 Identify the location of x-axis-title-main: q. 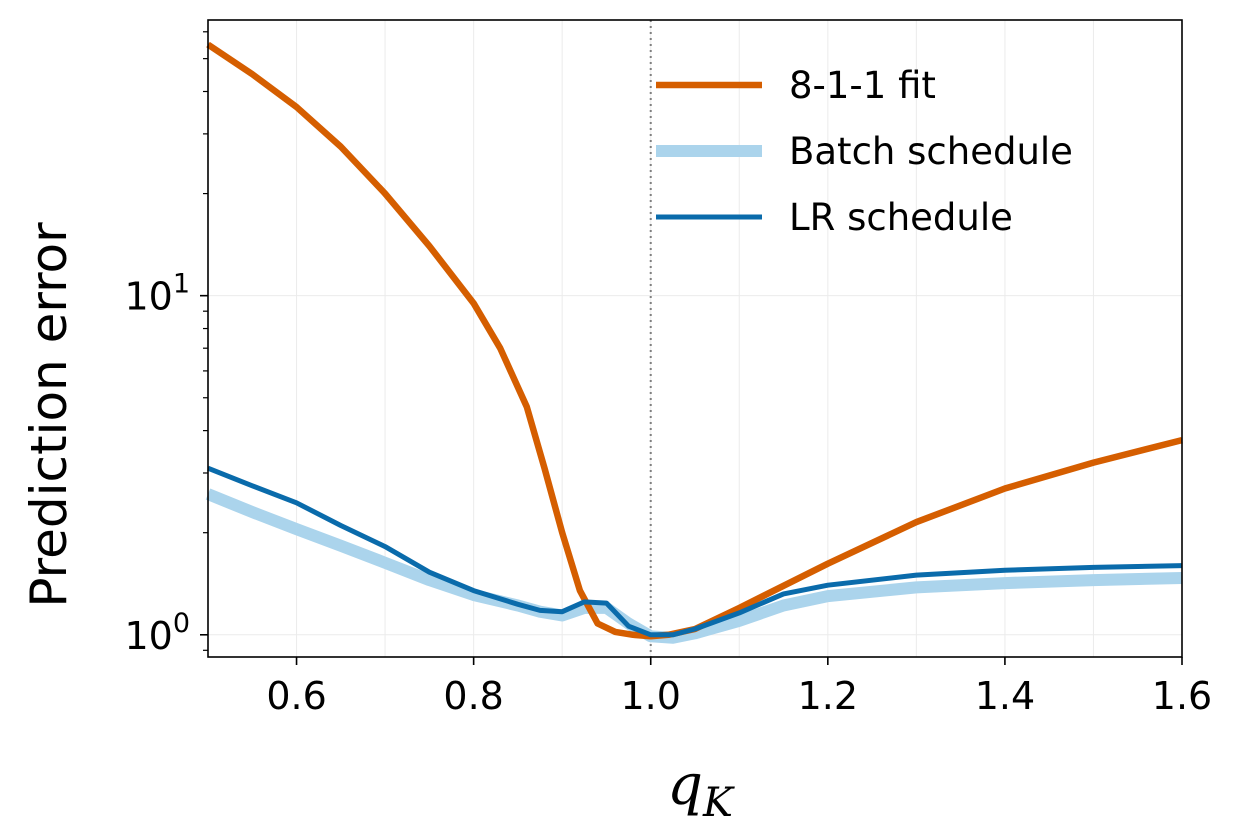
(685, 785).